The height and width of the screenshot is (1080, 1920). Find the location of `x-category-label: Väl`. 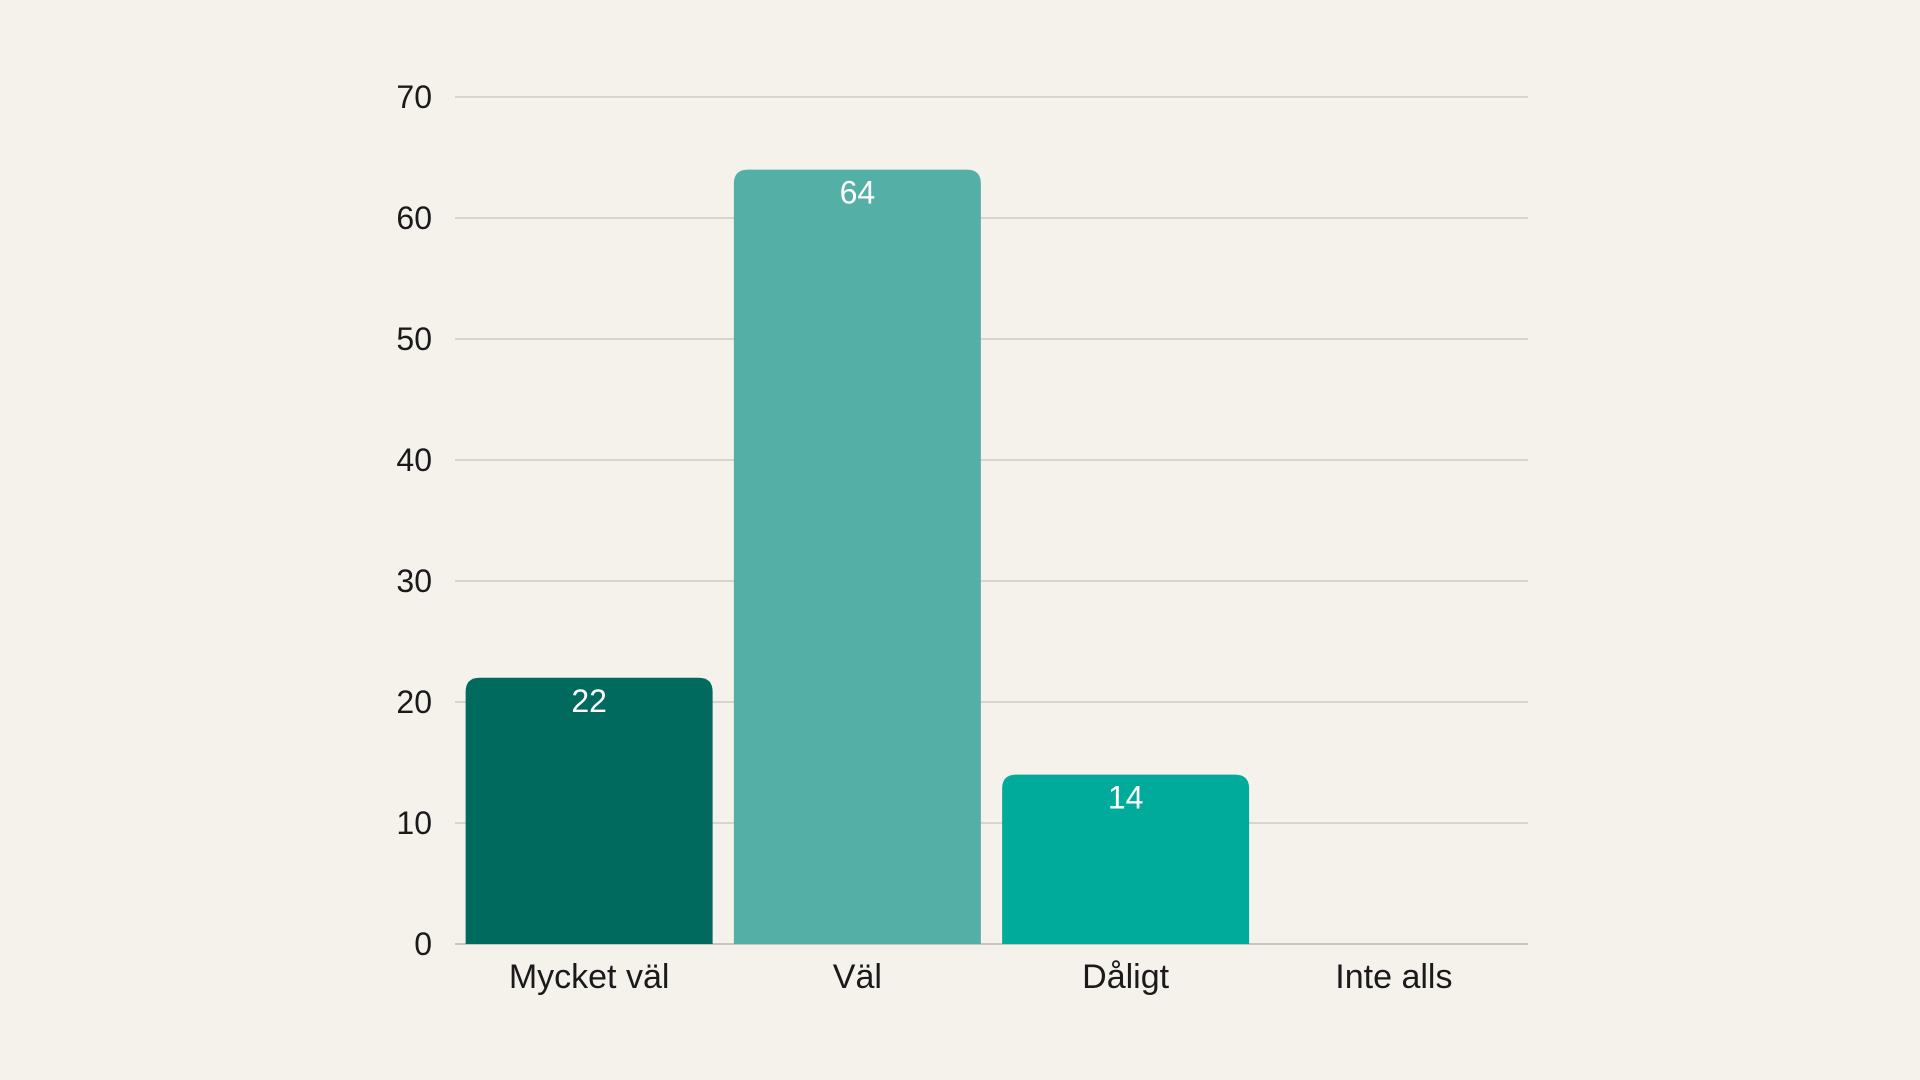

x-category-label: Väl is located at coordinates (857, 977).